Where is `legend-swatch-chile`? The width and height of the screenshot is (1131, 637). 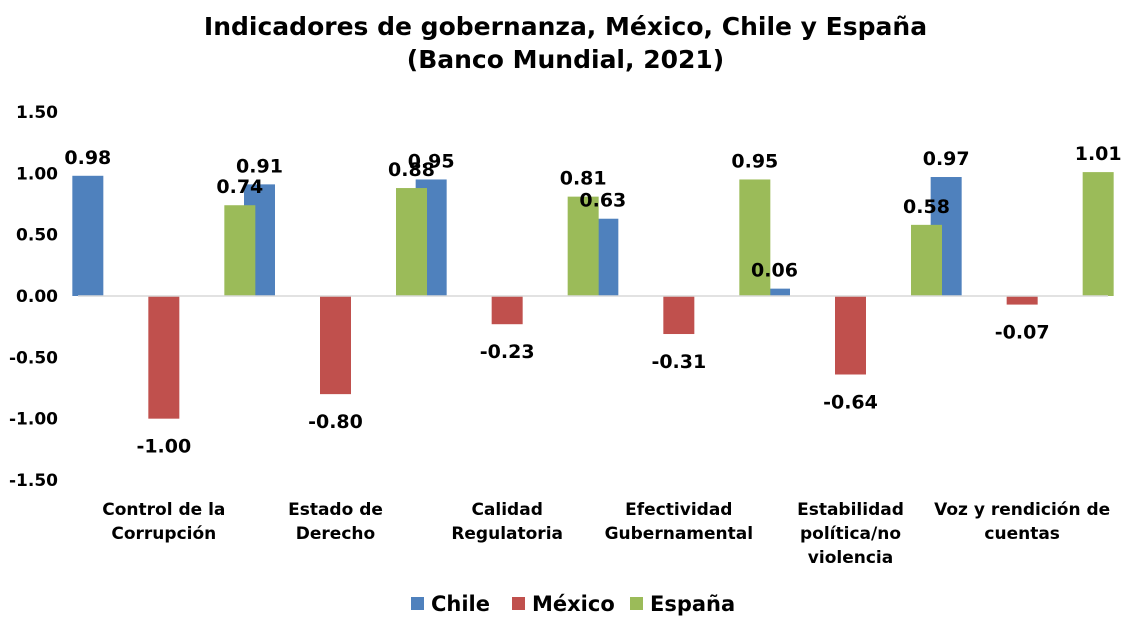 legend-swatch-chile is located at coordinates (417, 603).